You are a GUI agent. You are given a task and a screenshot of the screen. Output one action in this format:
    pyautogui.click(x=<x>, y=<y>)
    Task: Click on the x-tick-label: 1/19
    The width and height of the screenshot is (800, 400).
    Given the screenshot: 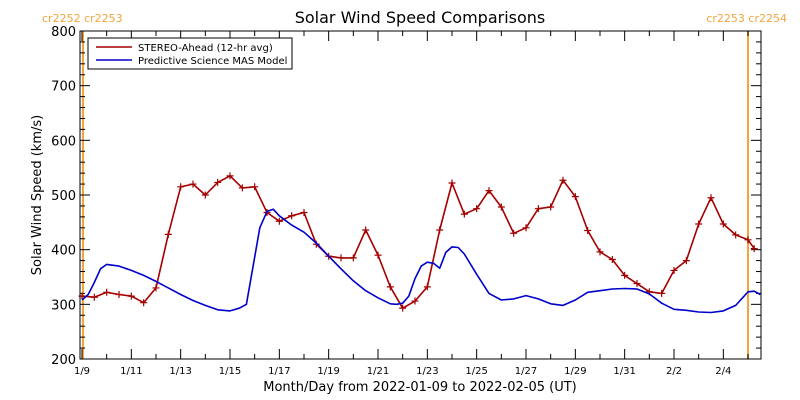 What is the action you would take?
    pyautogui.click(x=328, y=371)
    